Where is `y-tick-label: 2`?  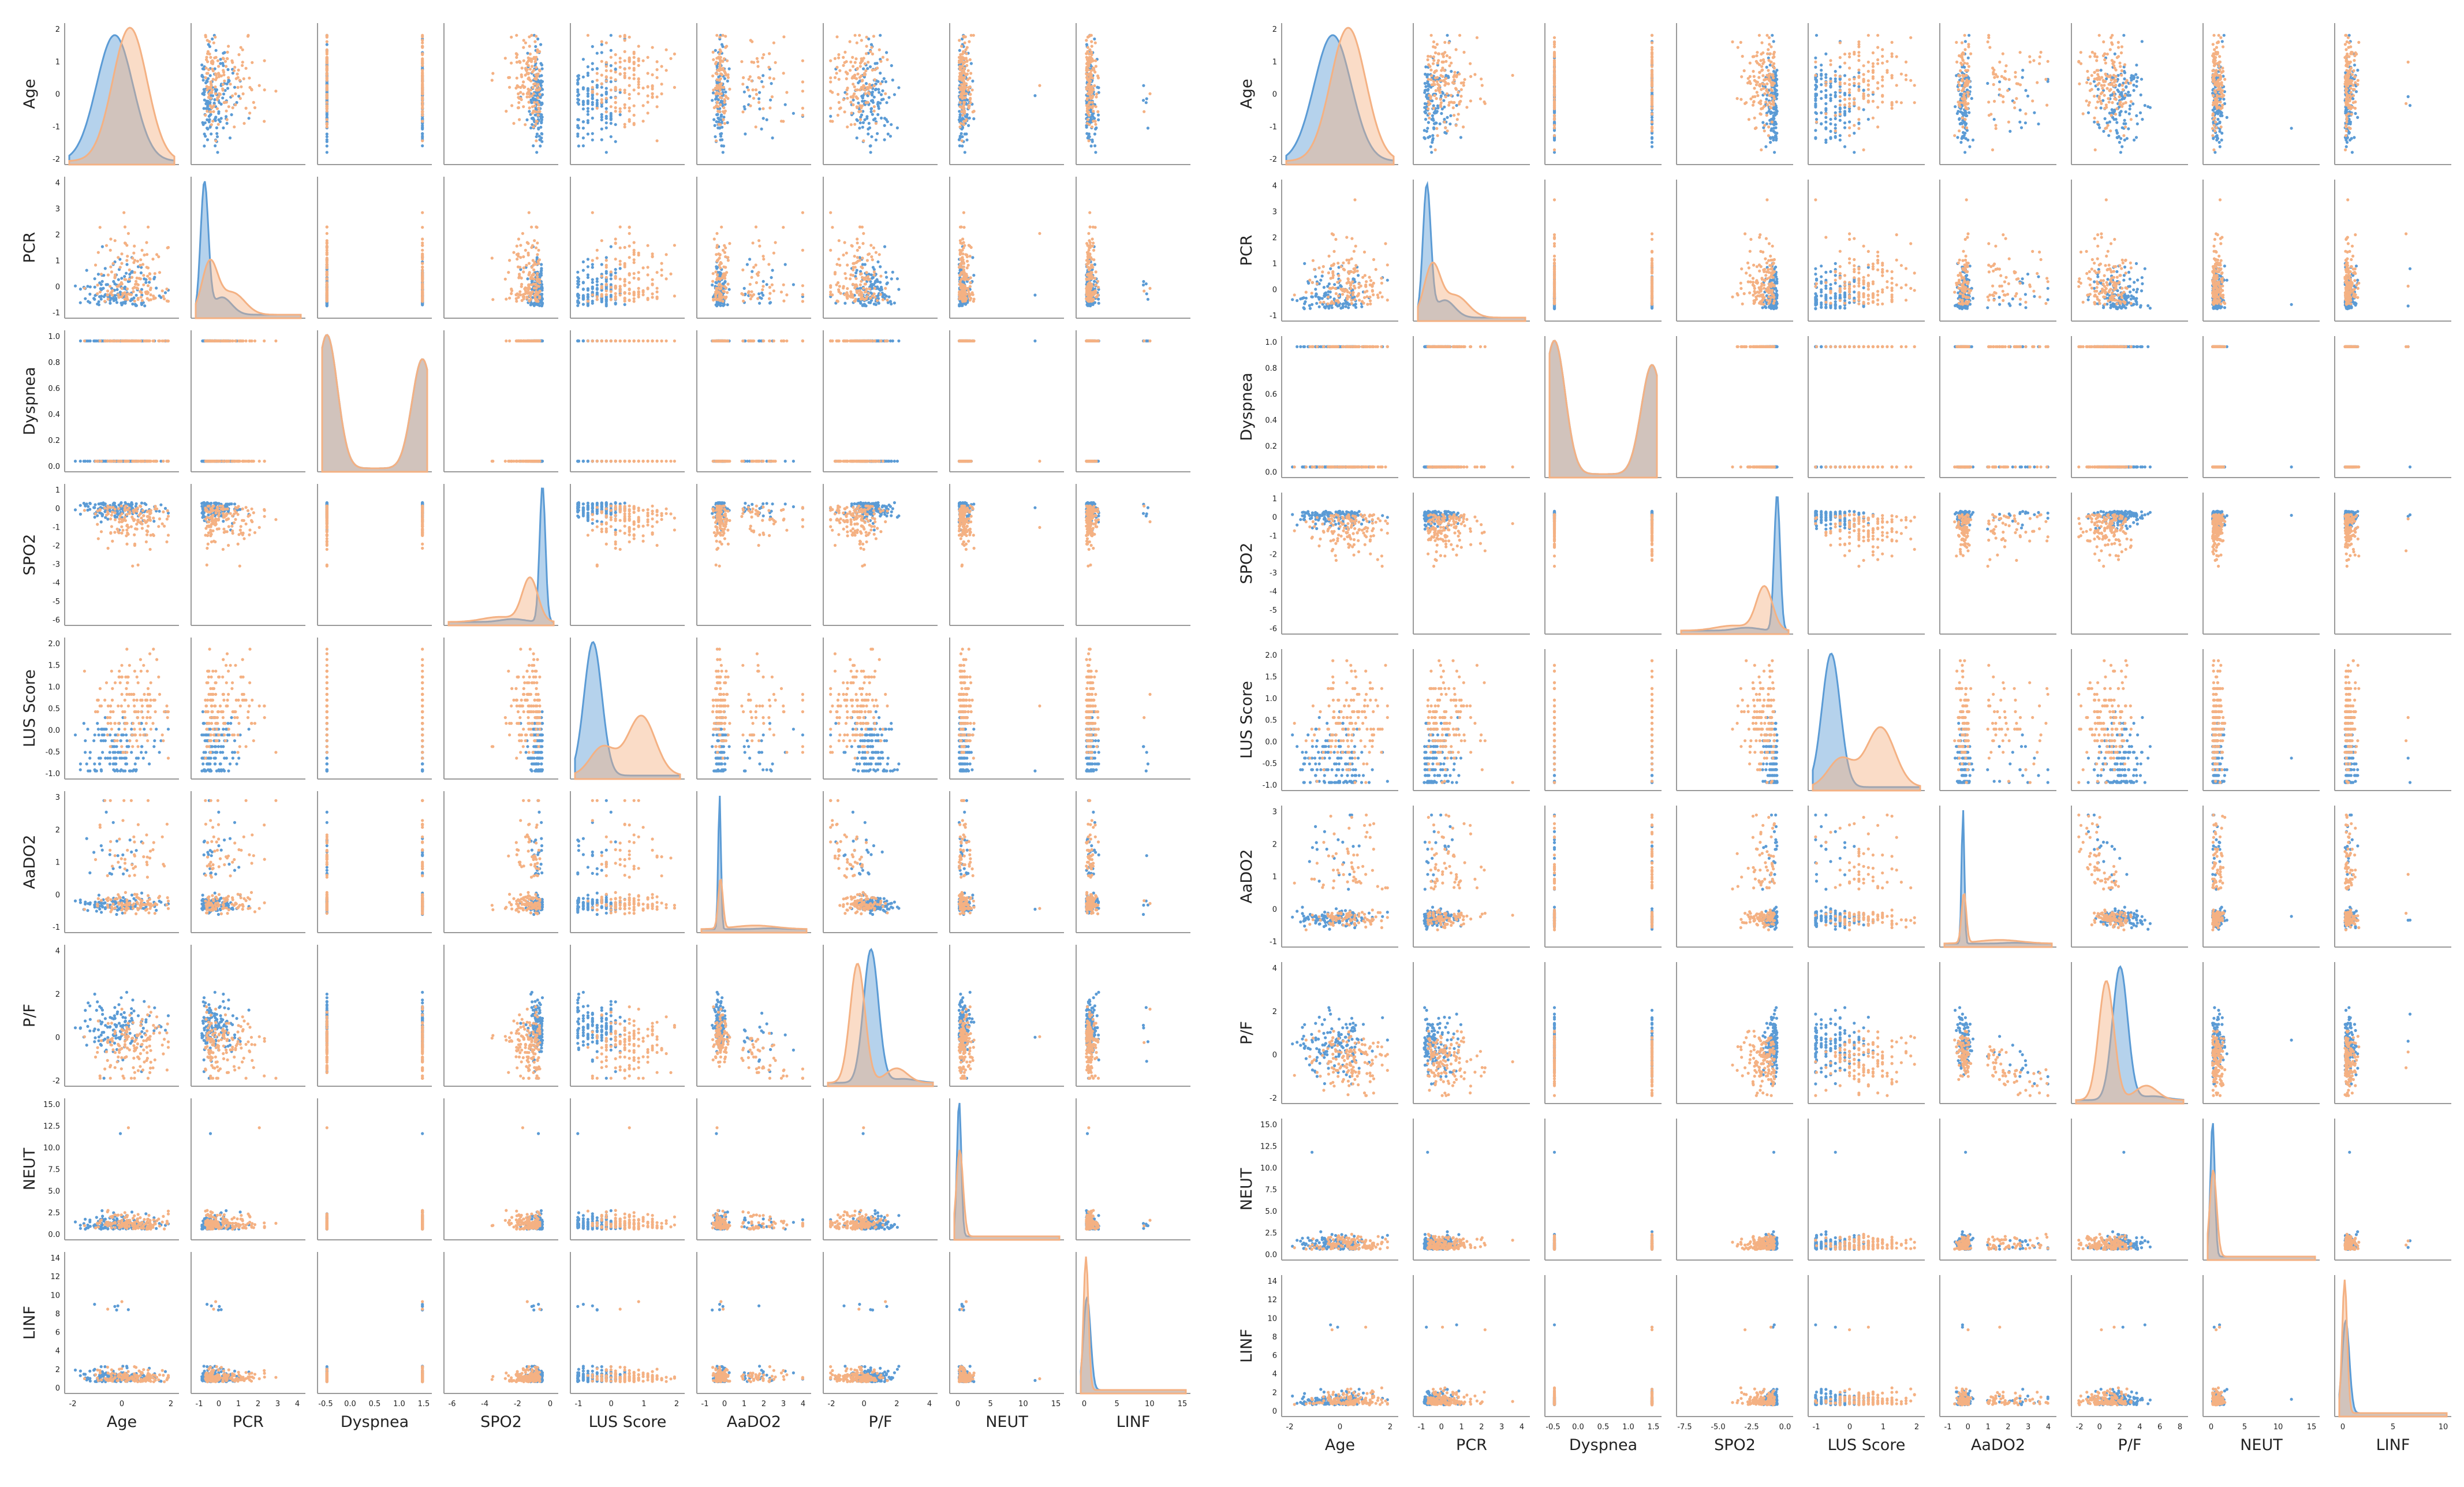
y-tick-label: 2 is located at coordinates (57, 29).